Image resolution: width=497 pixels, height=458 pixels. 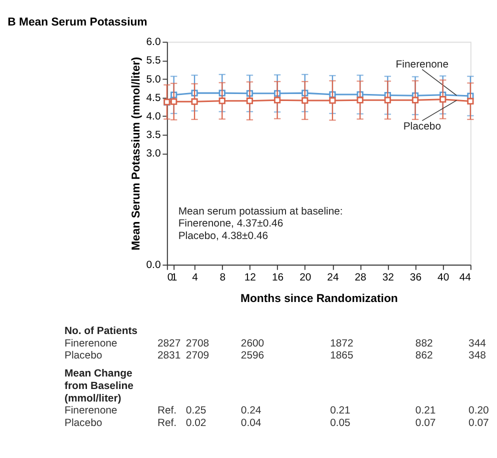 I want to click on x-tick-label: 44, so click(x=465, y=278).